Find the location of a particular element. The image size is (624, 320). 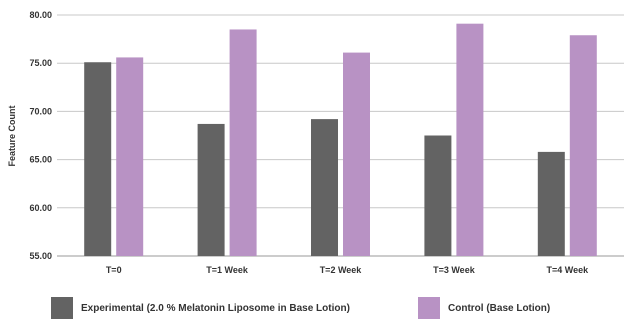

y-tick-label: 75.00 is located at coordinates (40, 63).